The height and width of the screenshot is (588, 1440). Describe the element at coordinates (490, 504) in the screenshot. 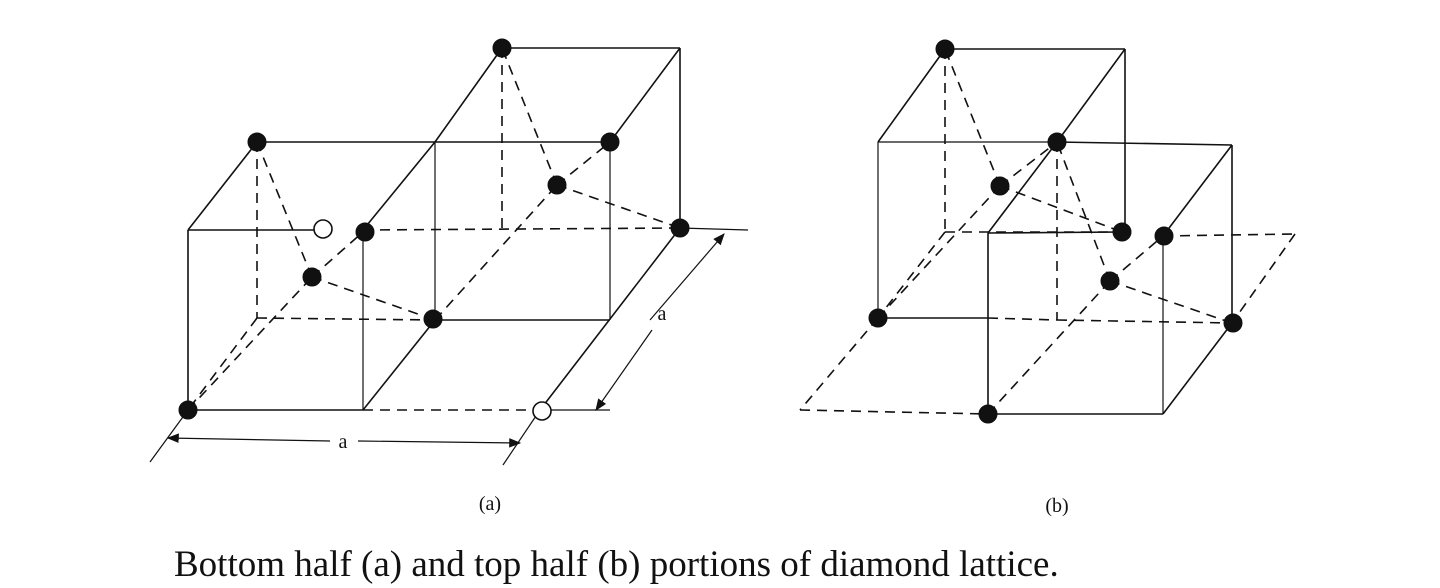

I see `panel-a-label: (a)` at that location.